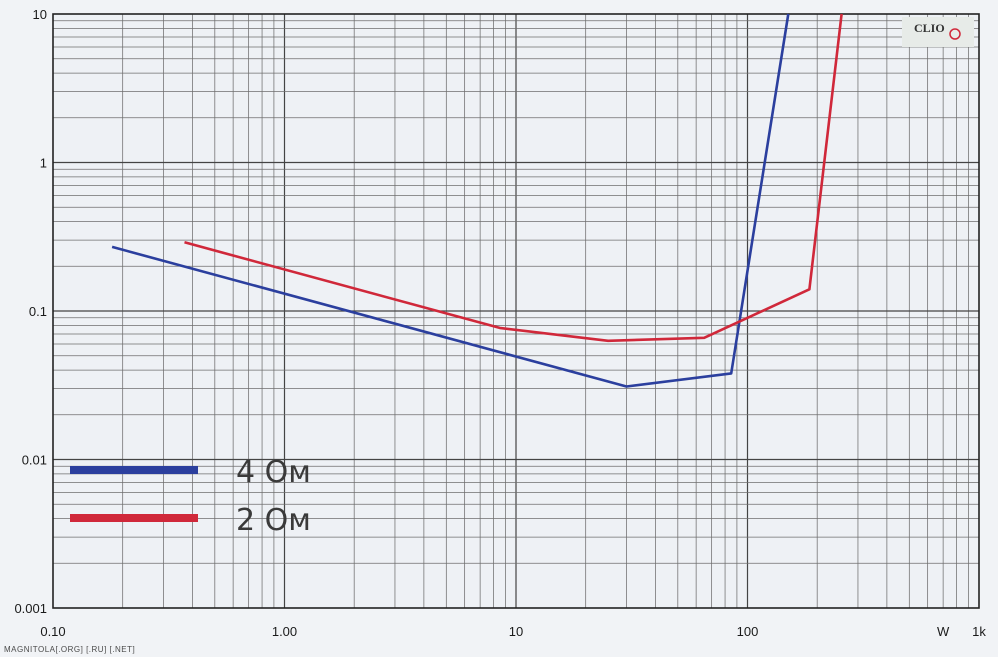 The width and height of the screenshot is (998, 657). What do you see at coordinates (943, 631) in the screenshot?
I see `x-tick-label: W` at bounding box center [943, 631].